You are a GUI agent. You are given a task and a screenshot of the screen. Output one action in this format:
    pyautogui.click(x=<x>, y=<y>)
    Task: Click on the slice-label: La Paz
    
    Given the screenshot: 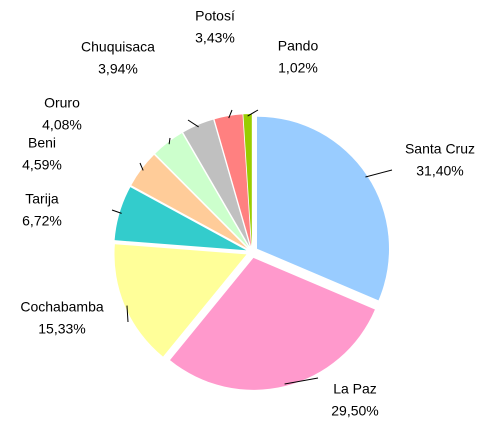 What is the action you would take?
    pyautogui.click(x=355, y=389)
    